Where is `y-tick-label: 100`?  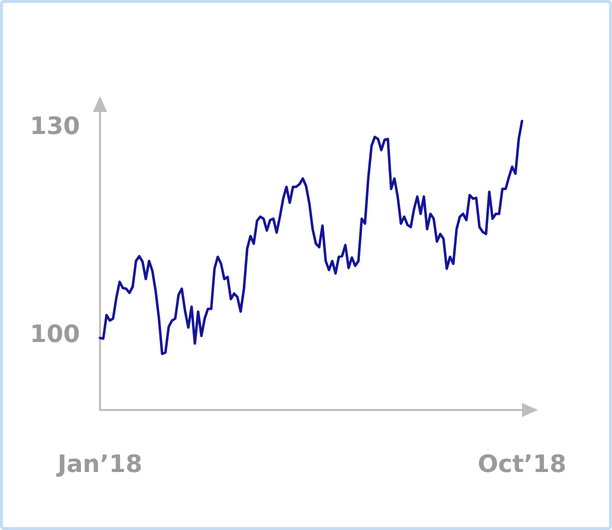 y-tick-label: 100 is located at coordinates (55, 334).